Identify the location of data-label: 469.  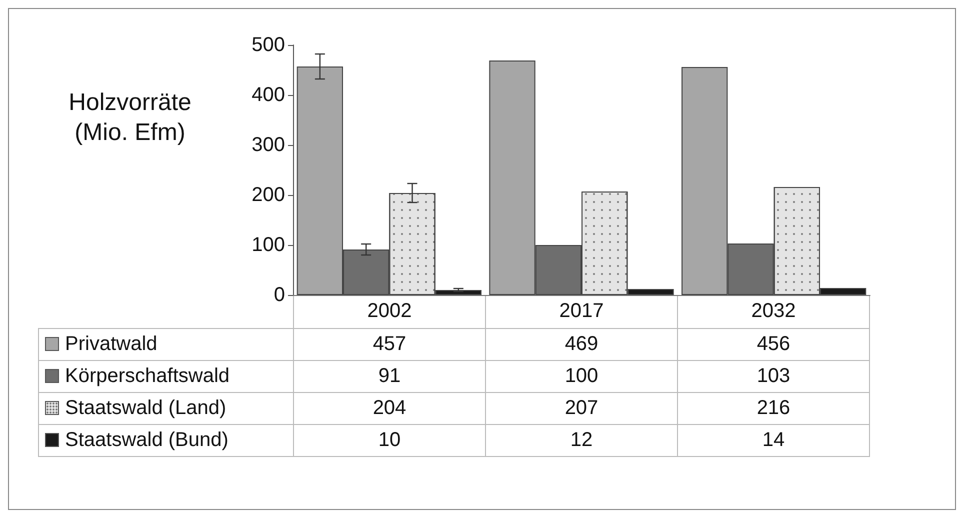
(582, 344).